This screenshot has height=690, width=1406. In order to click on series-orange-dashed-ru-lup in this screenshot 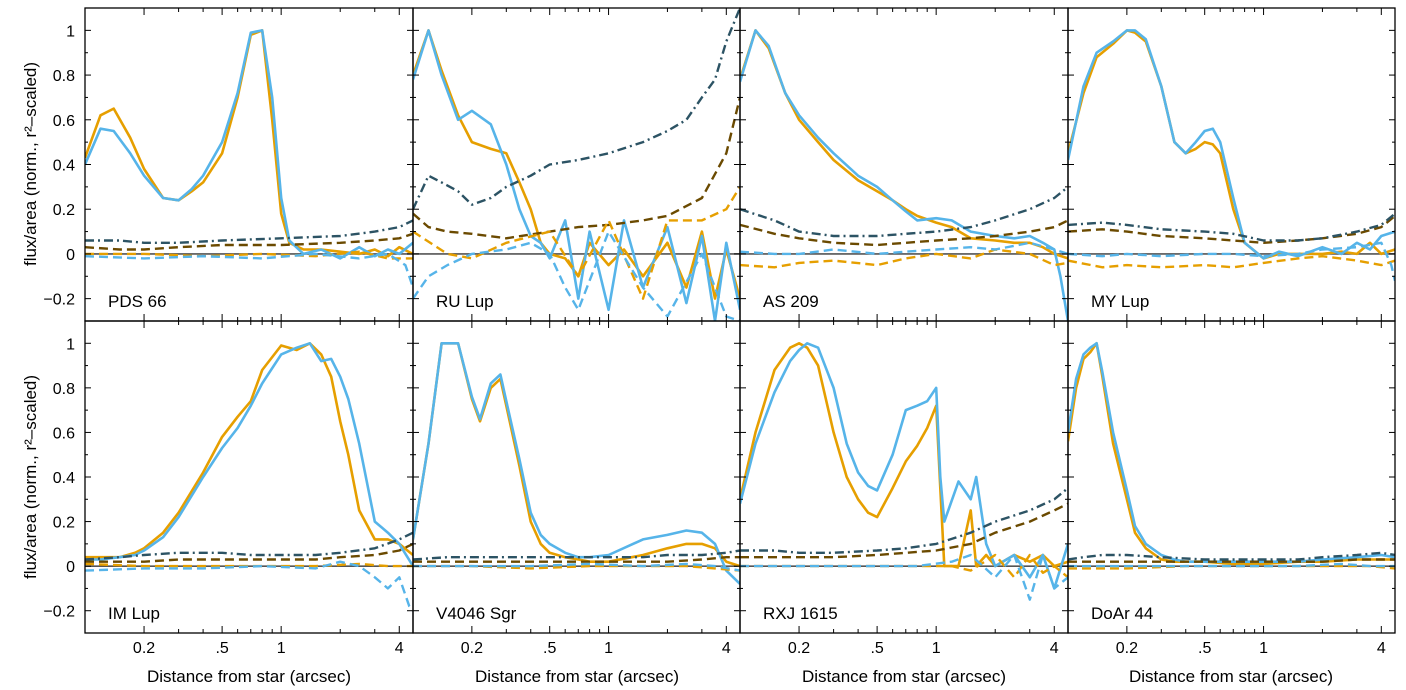, I will do `click(576, 243)`.